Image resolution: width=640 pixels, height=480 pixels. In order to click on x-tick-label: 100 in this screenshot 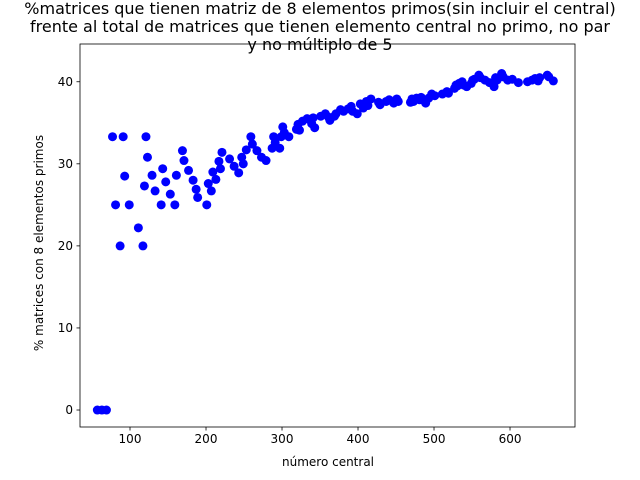, I will do `click(130, 439)`.